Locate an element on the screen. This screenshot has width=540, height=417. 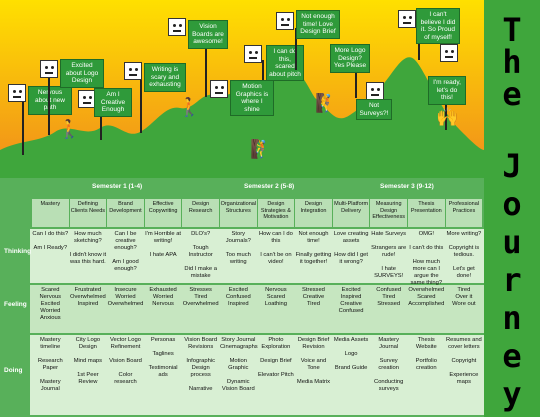
semester-label: Semester 2 (5-8) is located at coordinates (269, 186).